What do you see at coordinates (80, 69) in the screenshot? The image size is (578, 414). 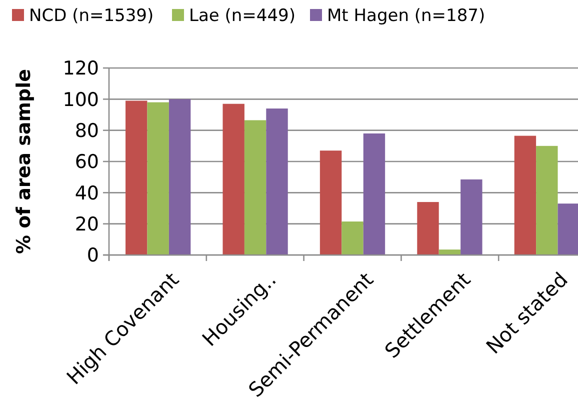 I see `y-tick-label: 120` at bounding box center [80, 69].